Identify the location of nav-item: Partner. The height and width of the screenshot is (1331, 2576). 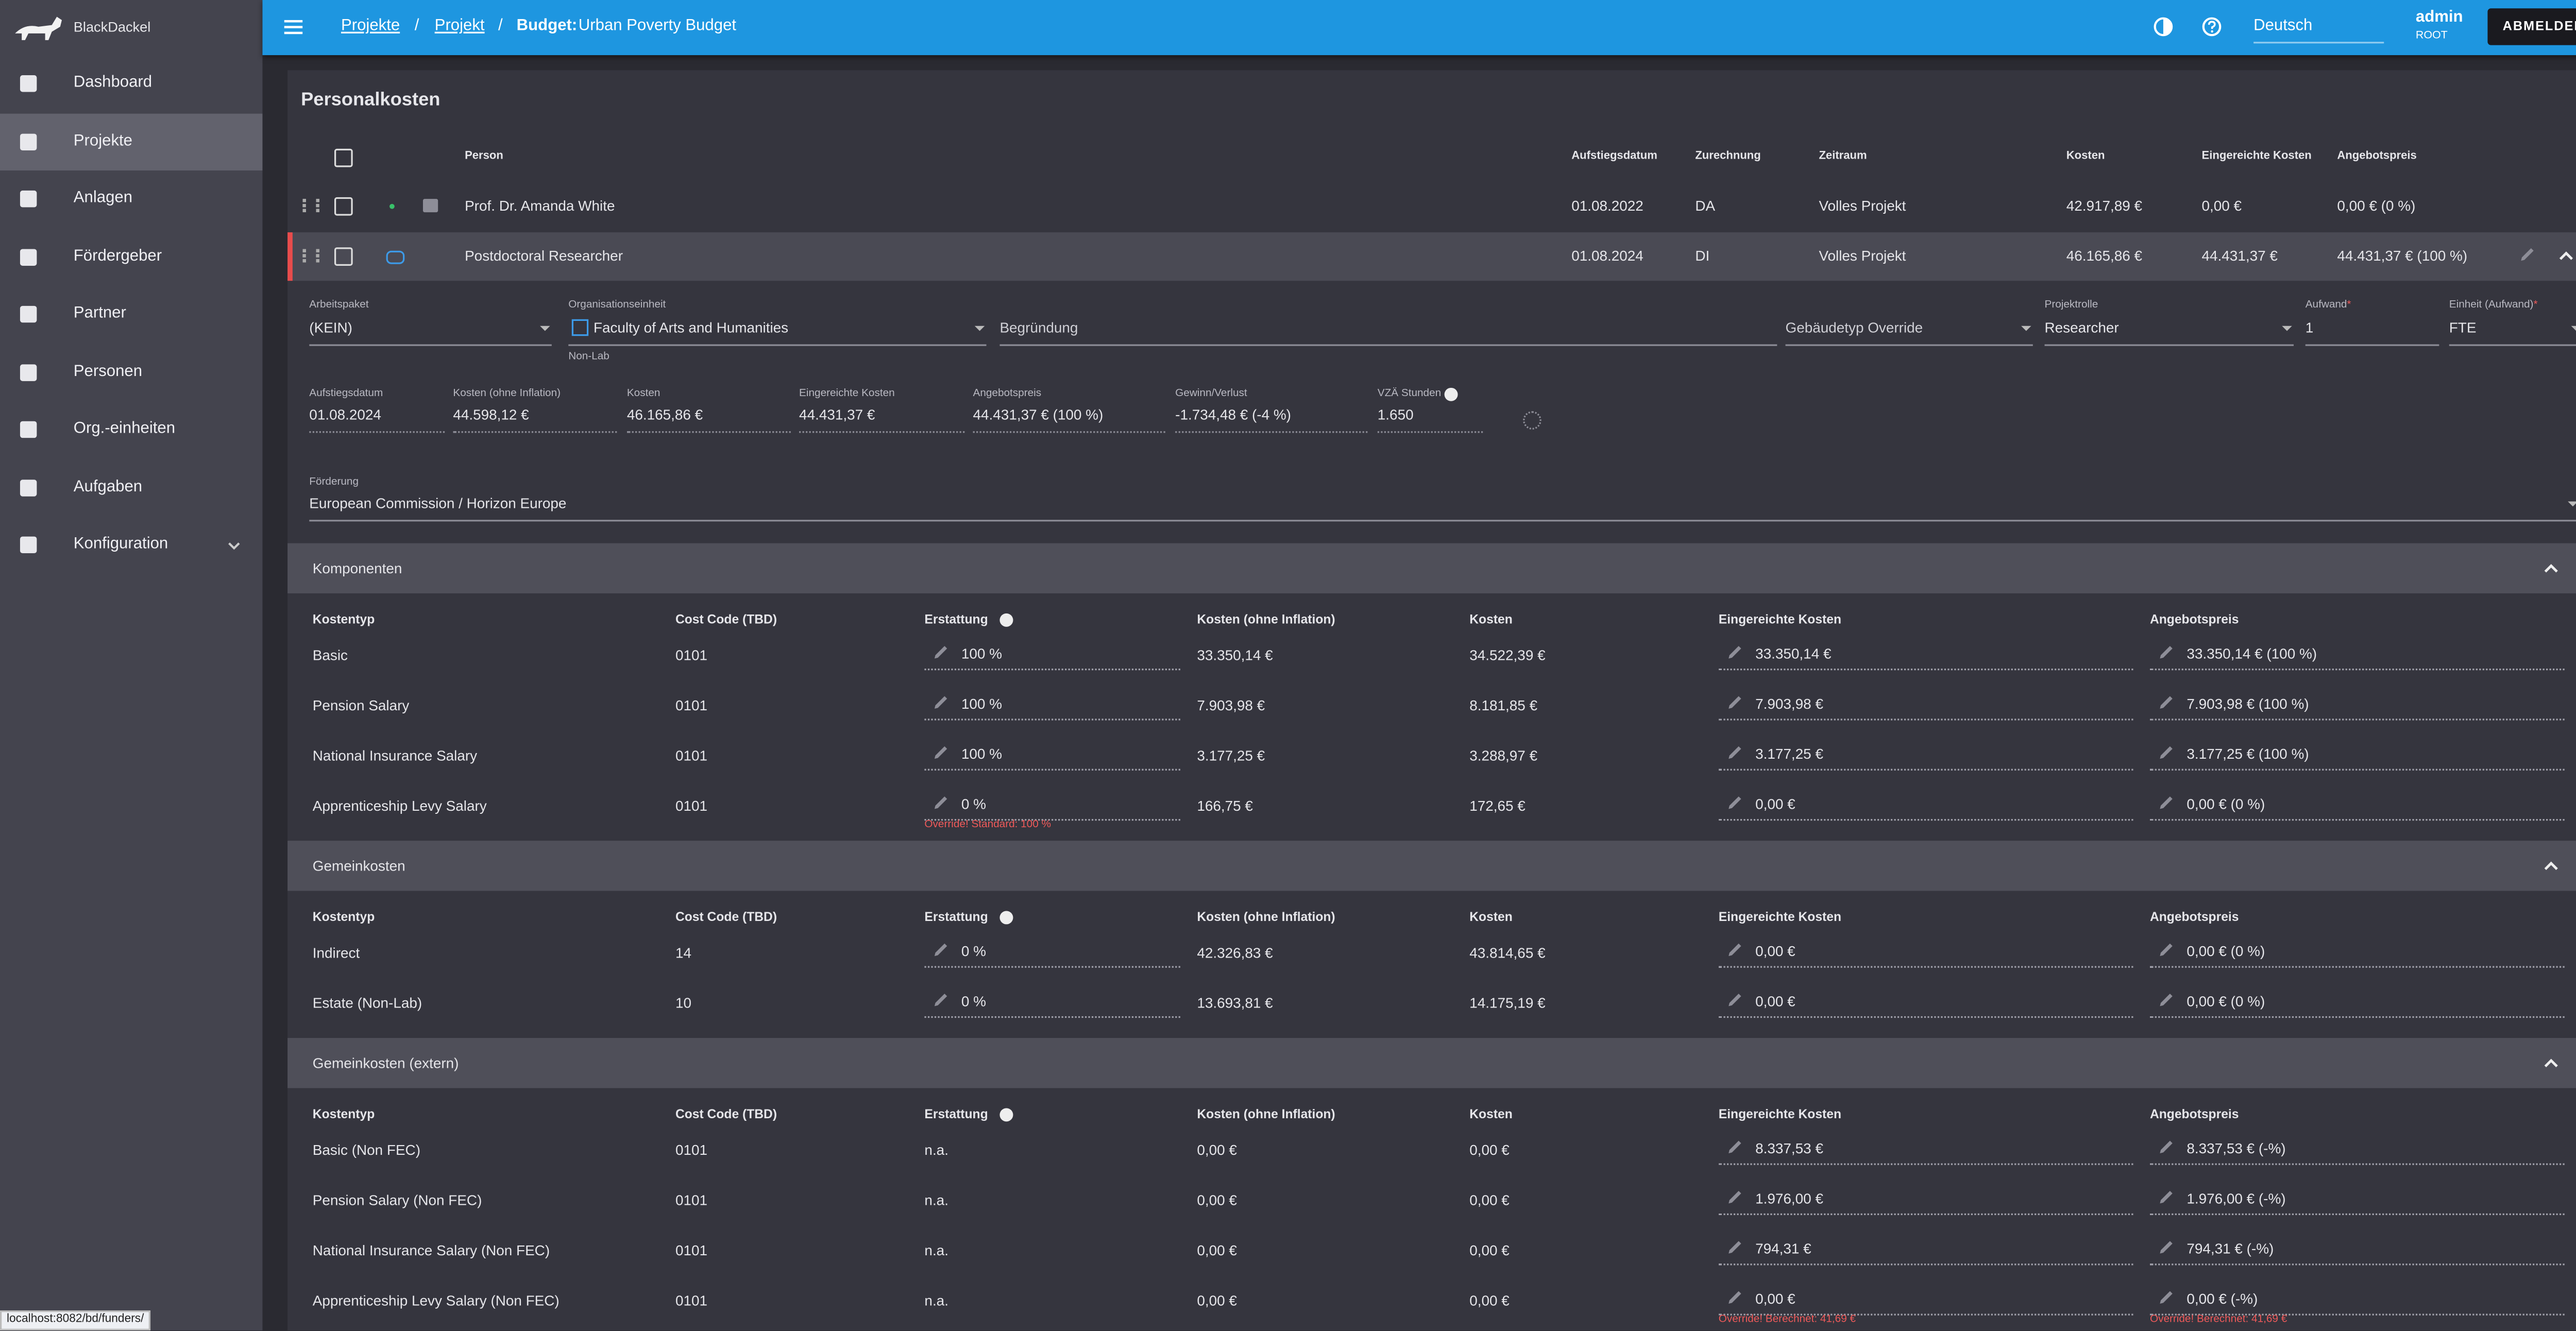
(99, 313).